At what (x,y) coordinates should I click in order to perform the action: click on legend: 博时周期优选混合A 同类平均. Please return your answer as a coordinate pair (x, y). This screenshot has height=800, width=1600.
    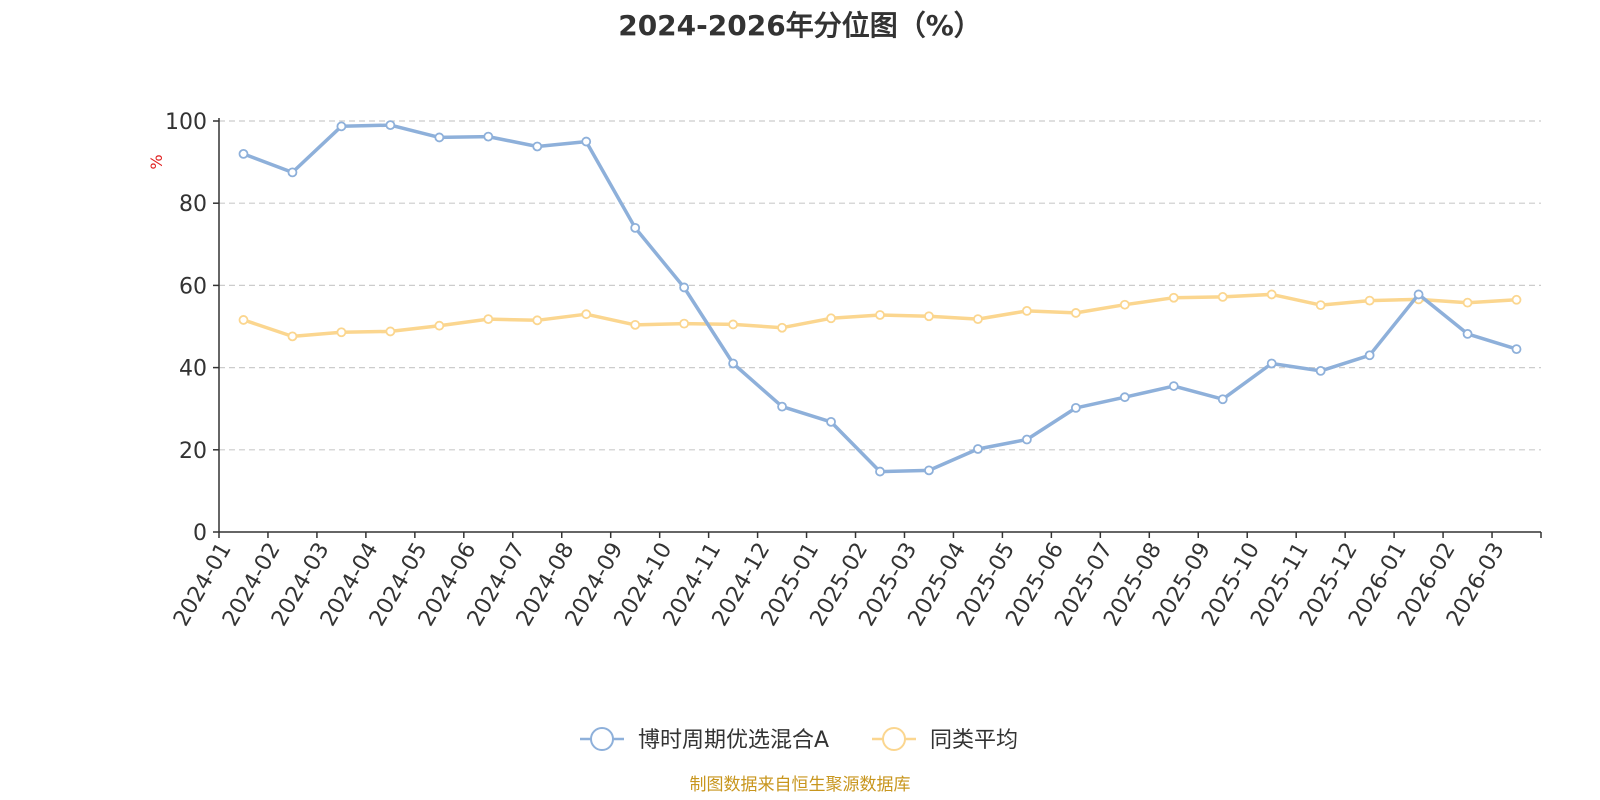
    Looking at the image, I should click on (799, 740).